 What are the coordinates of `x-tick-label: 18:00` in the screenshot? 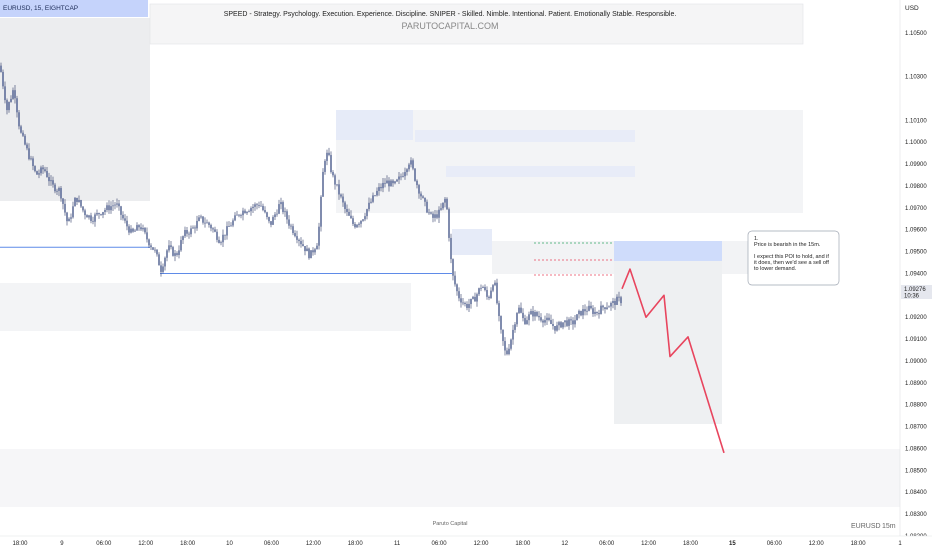 It's located at (523, 544).